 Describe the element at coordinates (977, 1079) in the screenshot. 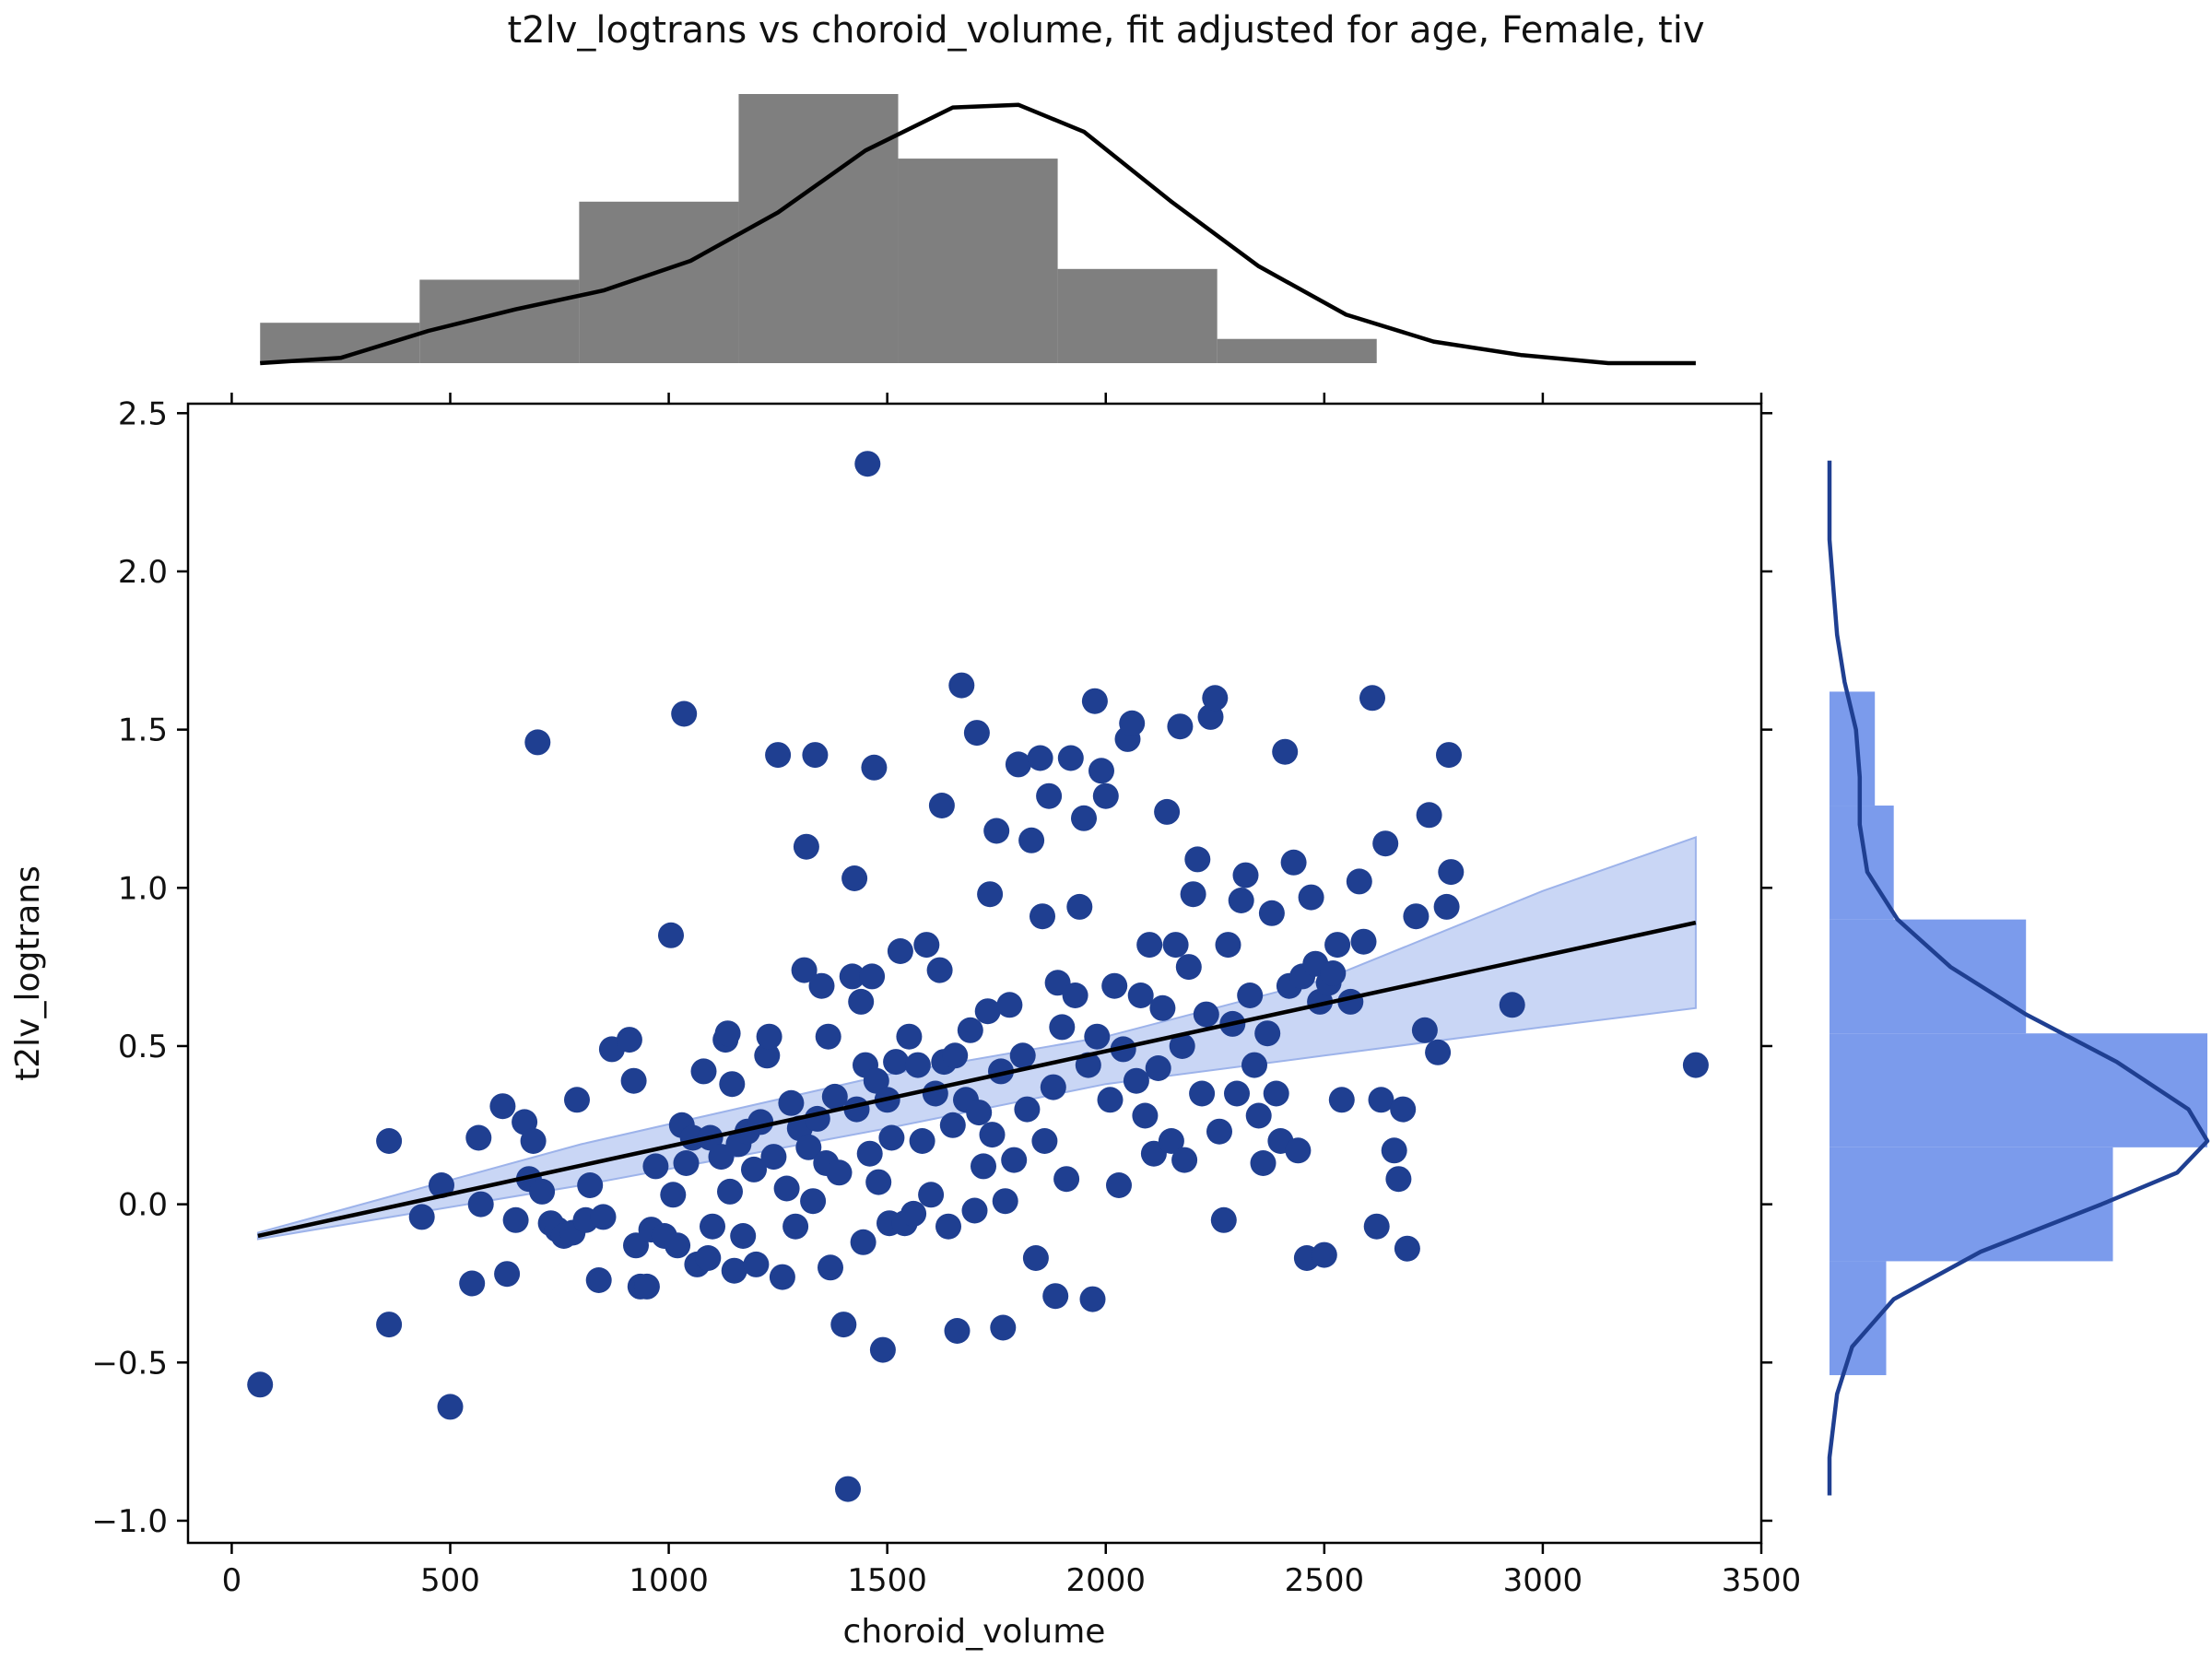

I see `fit-line-layer` at that location.